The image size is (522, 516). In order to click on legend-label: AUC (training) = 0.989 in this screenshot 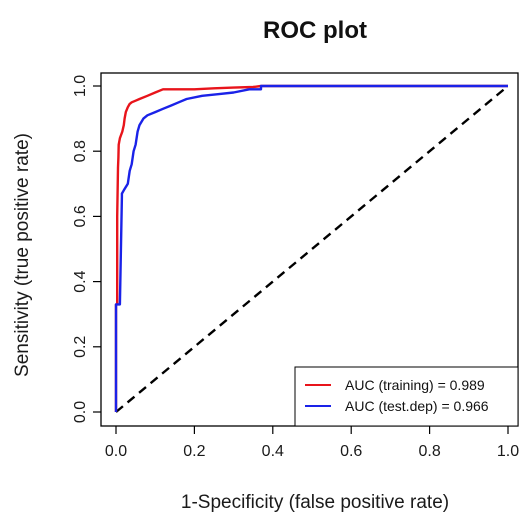, I will do `click(415, 385)`.